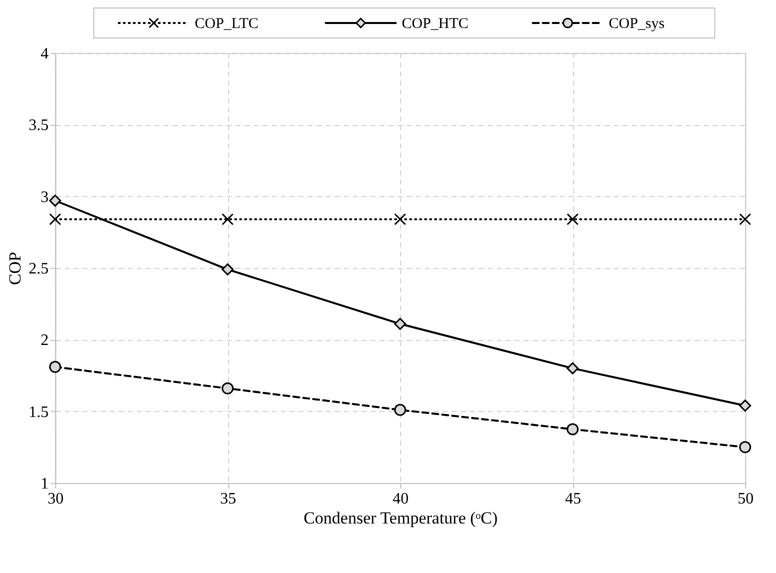 The width and height of the screenshot is (776, 573). What do you see at coordinates (38, 269) in the screenshot?
I see `y-tick-label: 2.5` at bounding box center [38, 269].